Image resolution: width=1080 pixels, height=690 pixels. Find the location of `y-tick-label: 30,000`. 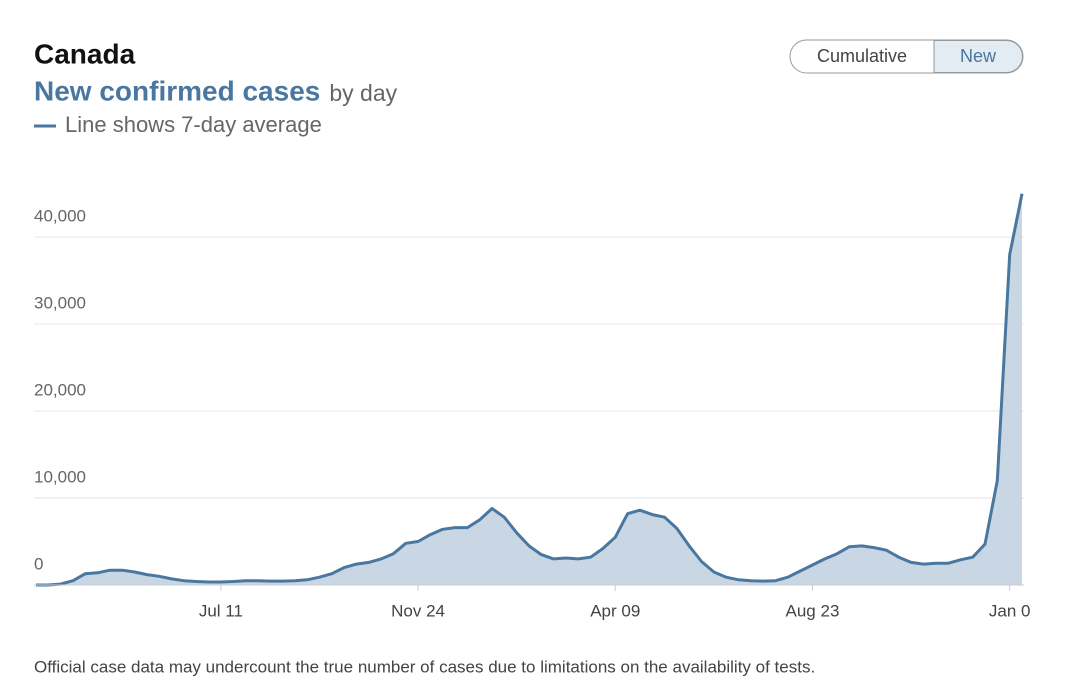

y-tick-label: 30,000 is located at coordinates (60, 303).